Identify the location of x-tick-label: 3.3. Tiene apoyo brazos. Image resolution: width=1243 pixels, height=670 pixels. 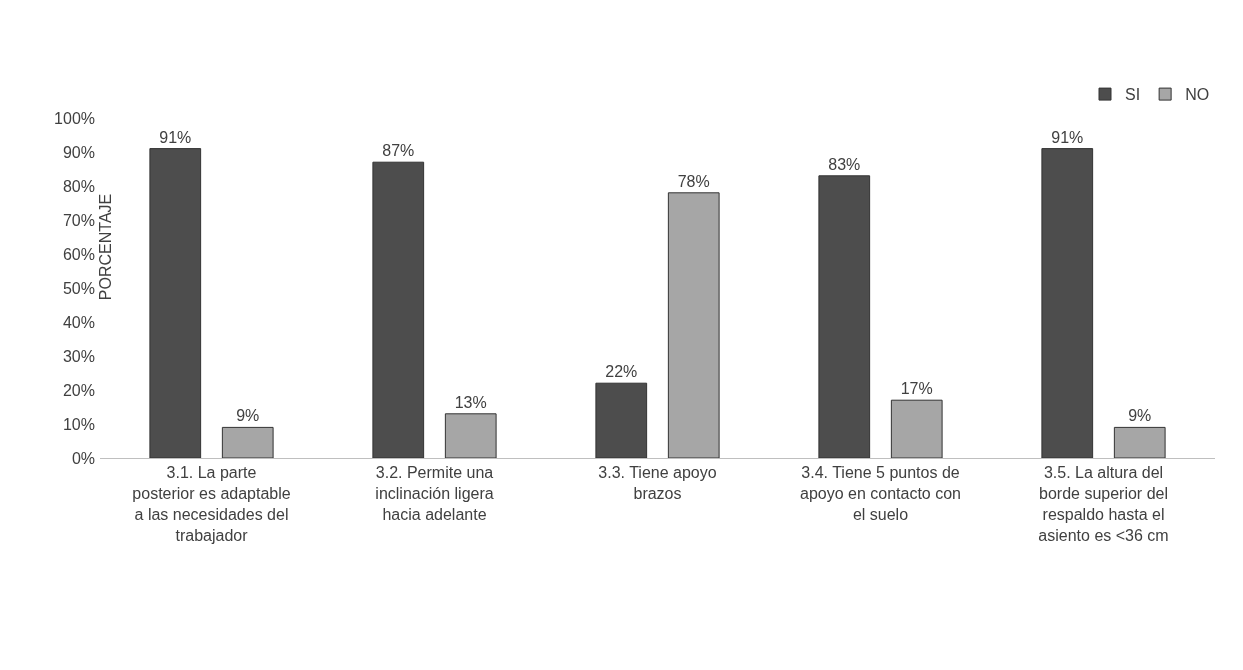
(657, 483).